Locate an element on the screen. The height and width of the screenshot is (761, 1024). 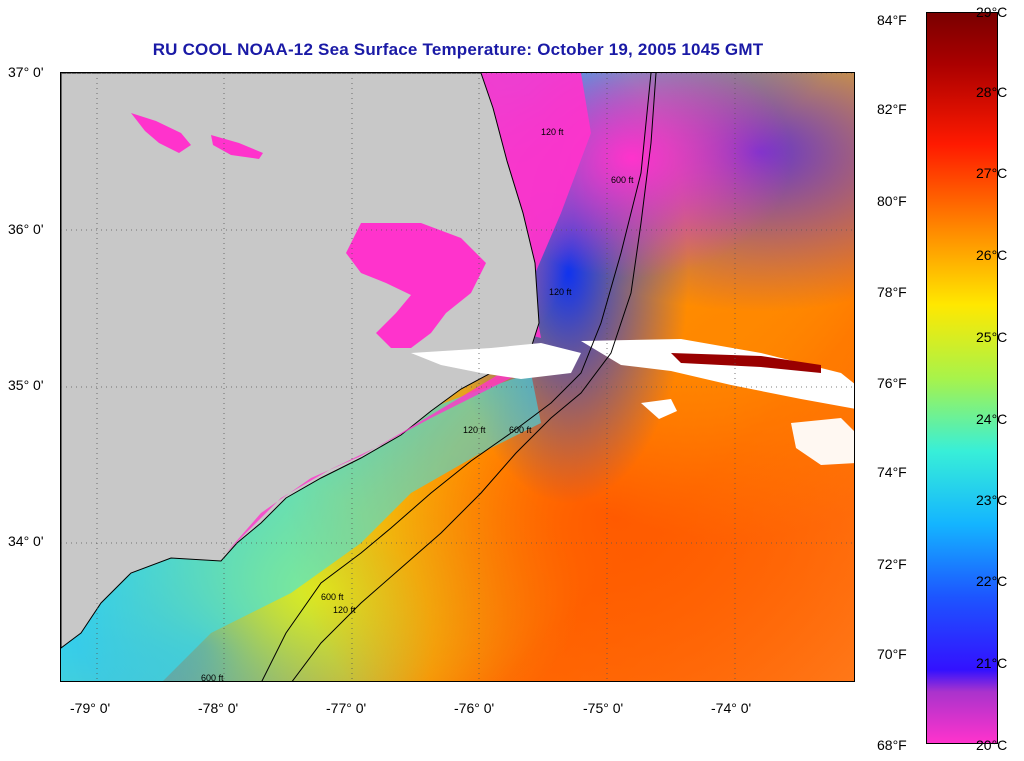
colorbar-c-label: 27°C is located at coordinates (992, 173).